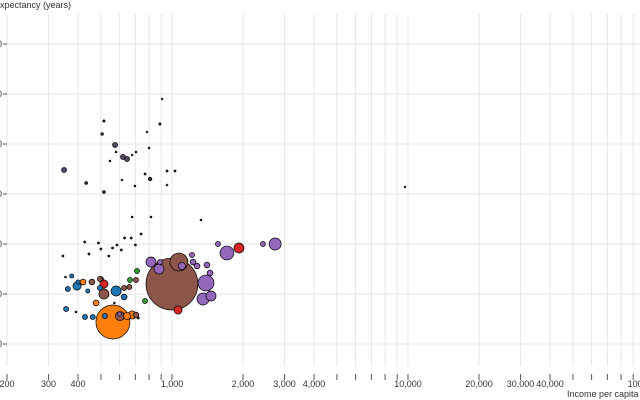  Describe the element at coordinates (1, 144) in the screenshot. I see `y-tick-label: 60` at that location.